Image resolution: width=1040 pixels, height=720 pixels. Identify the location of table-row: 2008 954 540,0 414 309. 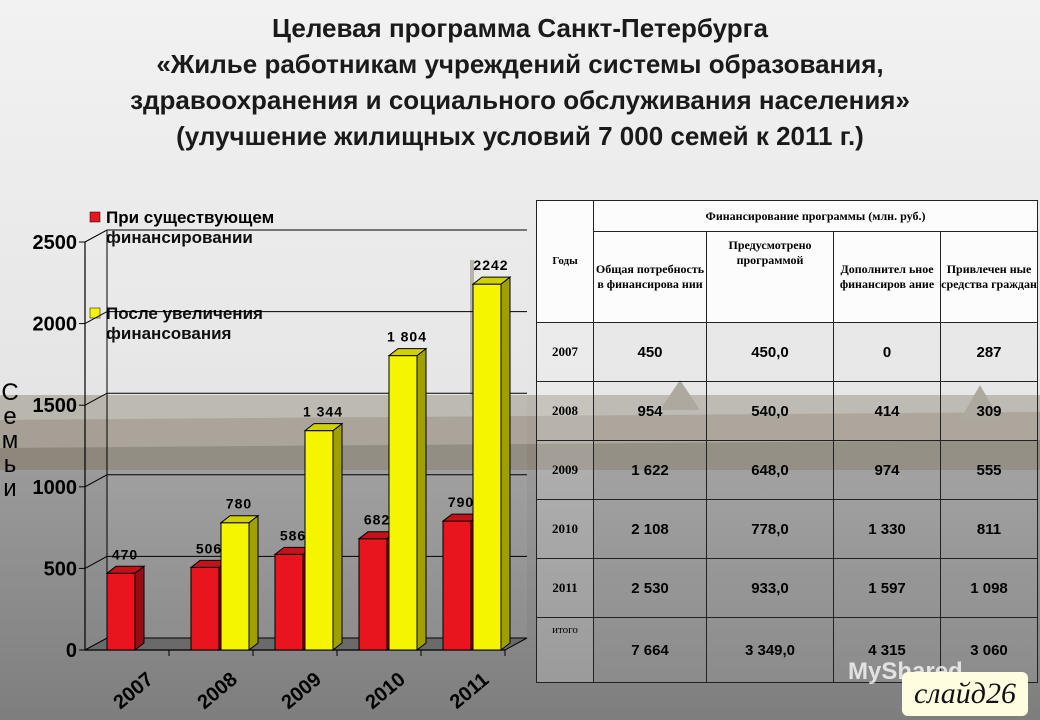
(787, 411).